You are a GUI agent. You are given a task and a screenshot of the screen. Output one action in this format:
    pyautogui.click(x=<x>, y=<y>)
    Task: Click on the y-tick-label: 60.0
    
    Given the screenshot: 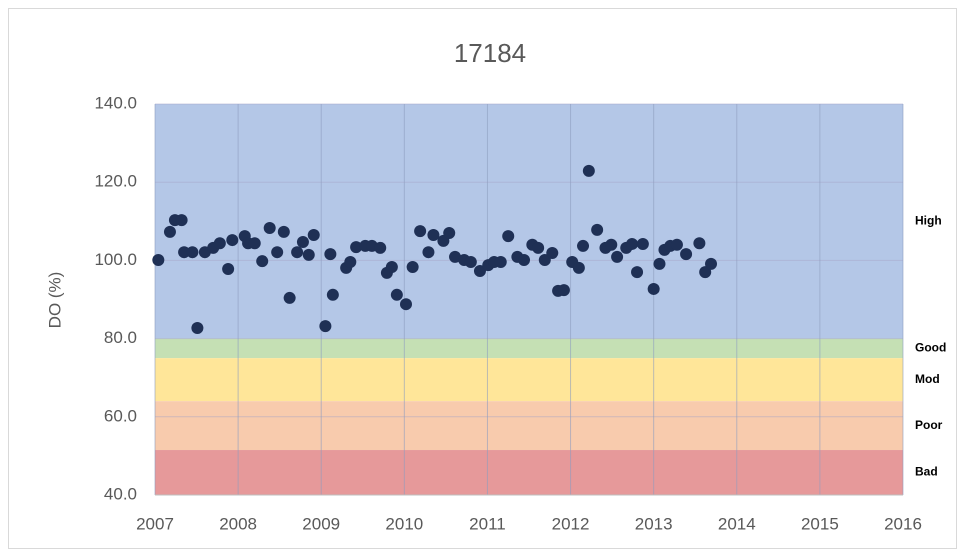 What is the action you would take?
    pyautogui.click(x=120, y=415)
    